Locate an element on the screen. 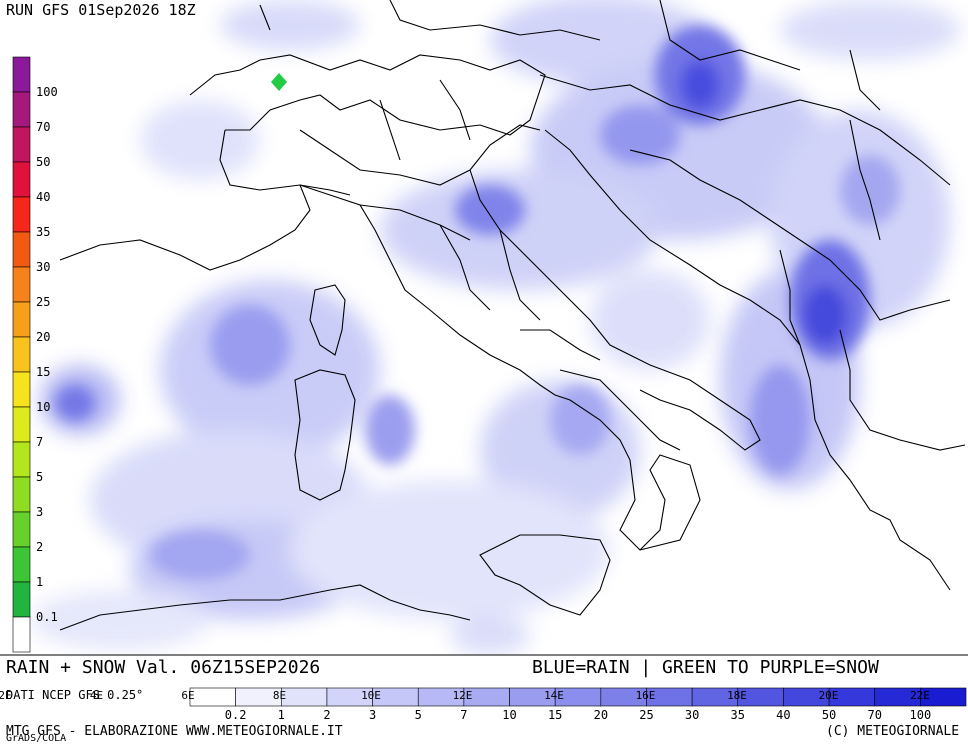 The height and width of the screenshot is (745, 968). credit-right: (C) METEOGIORNALE is located at coordinates (893, 731).